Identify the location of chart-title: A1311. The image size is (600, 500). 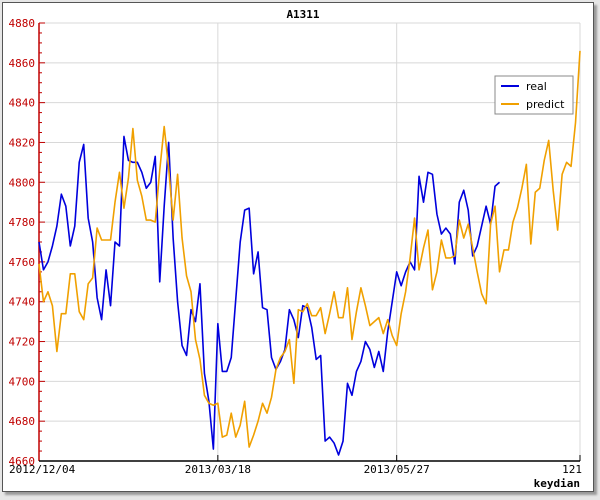
(302, 14).